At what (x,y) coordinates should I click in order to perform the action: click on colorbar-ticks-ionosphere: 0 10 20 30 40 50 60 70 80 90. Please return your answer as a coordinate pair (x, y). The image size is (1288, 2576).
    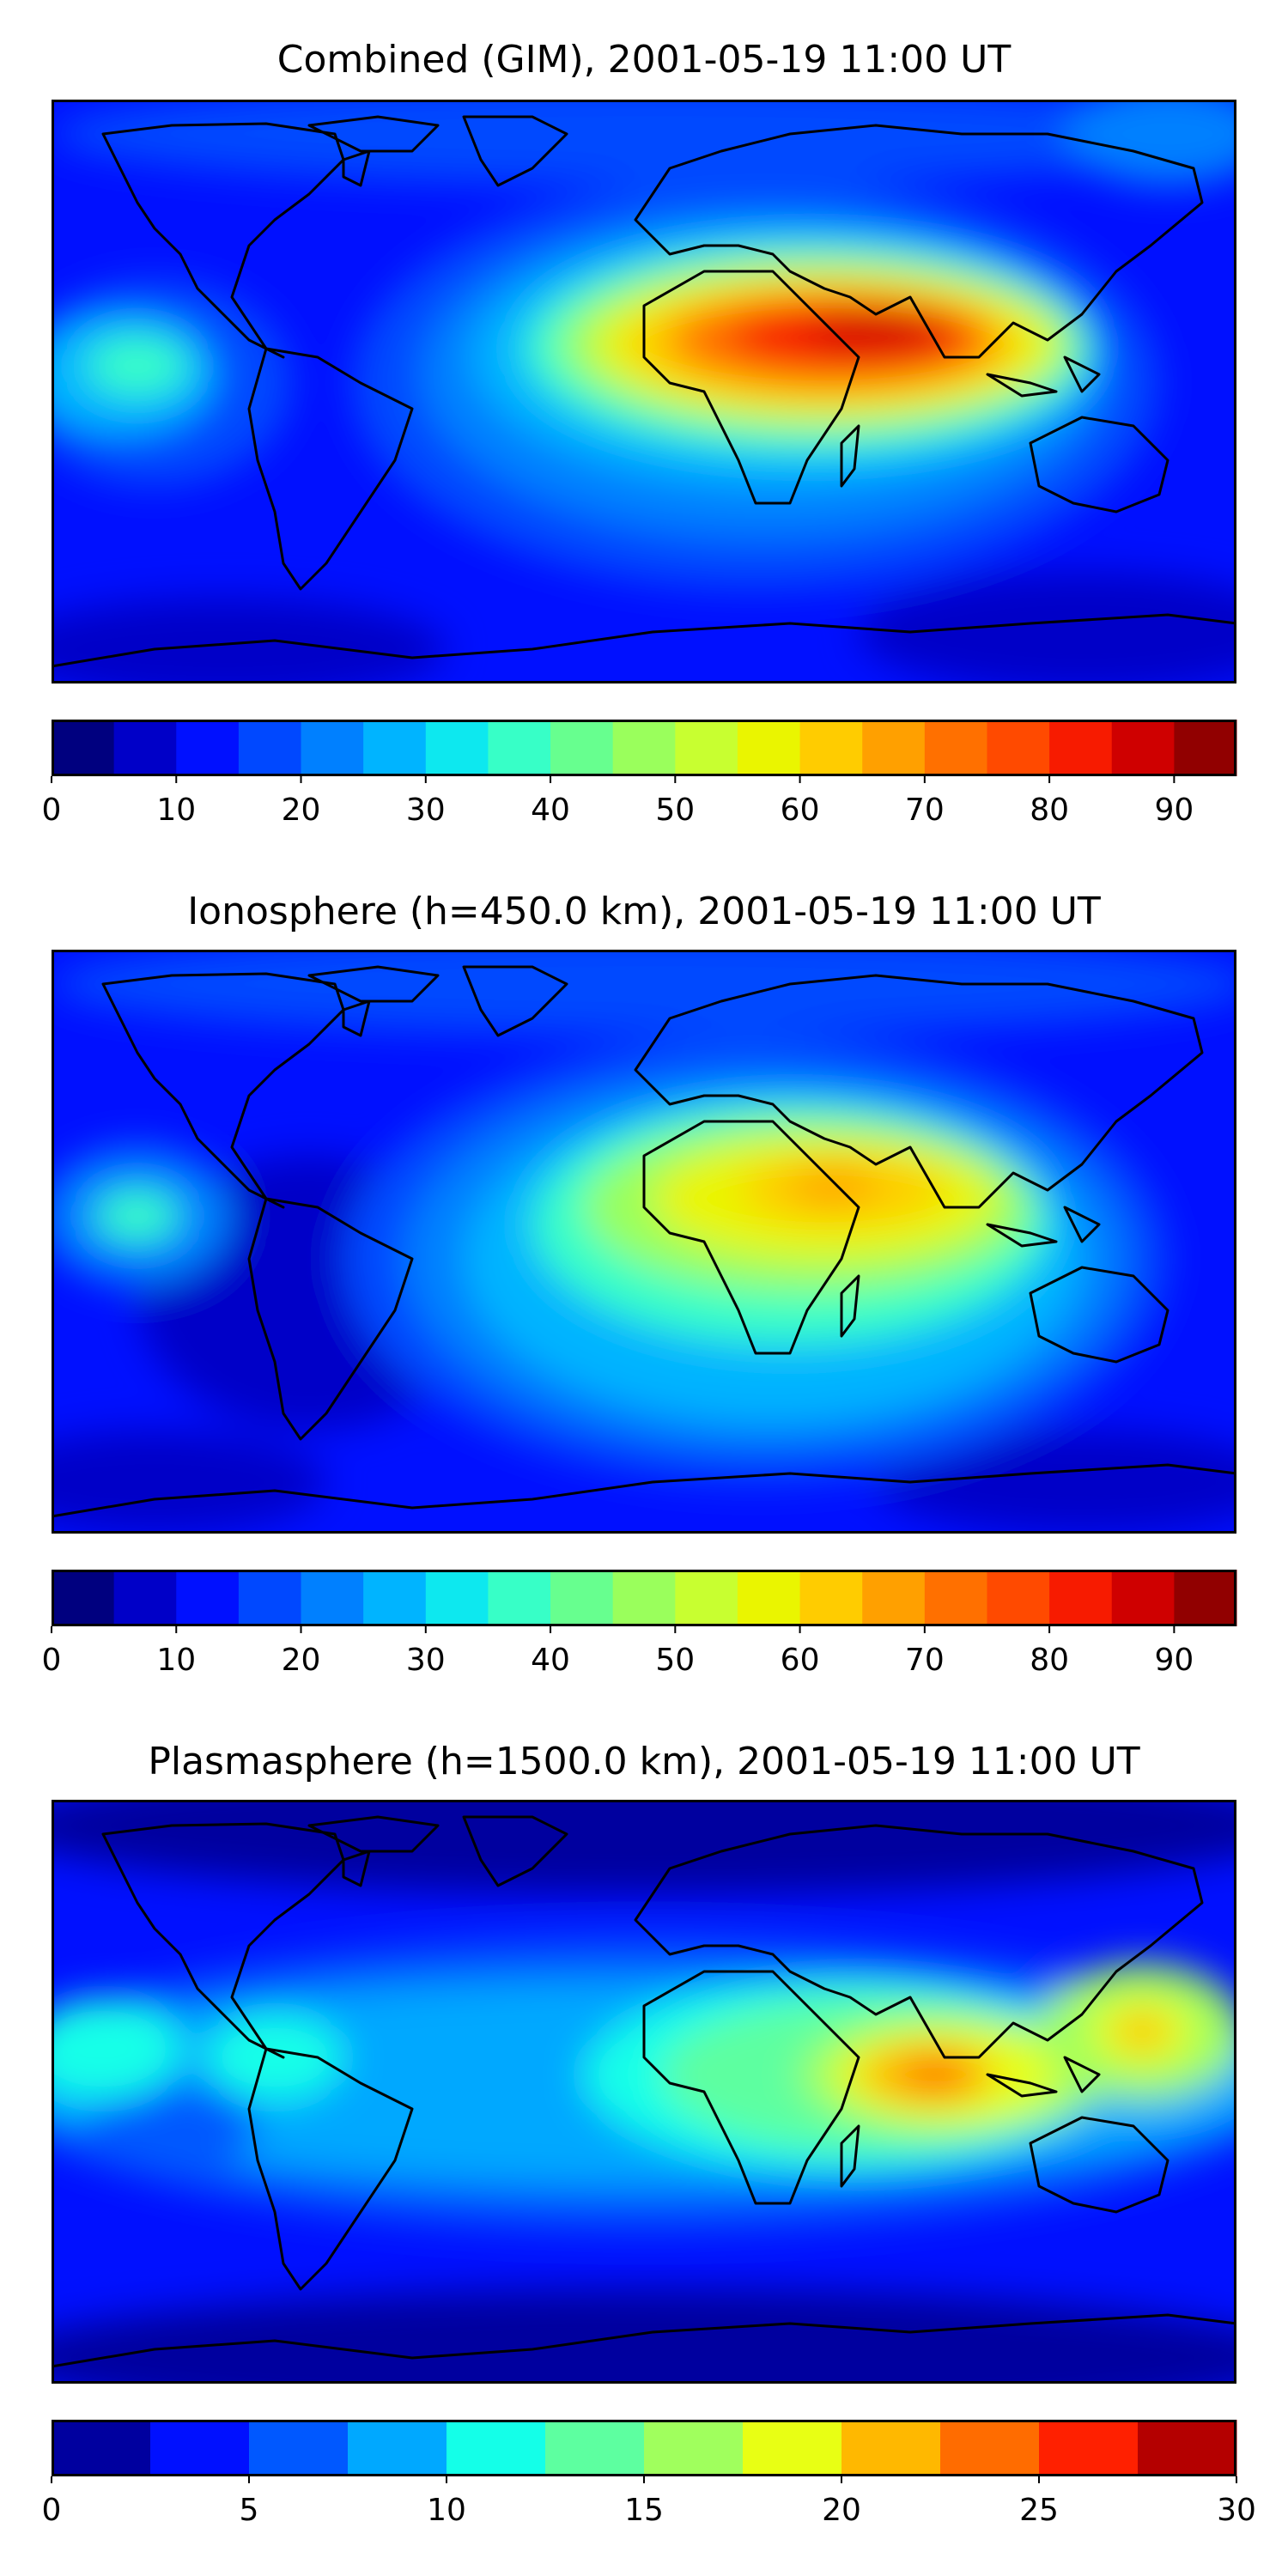
    Looking at the image, I should click on (639, 1656).